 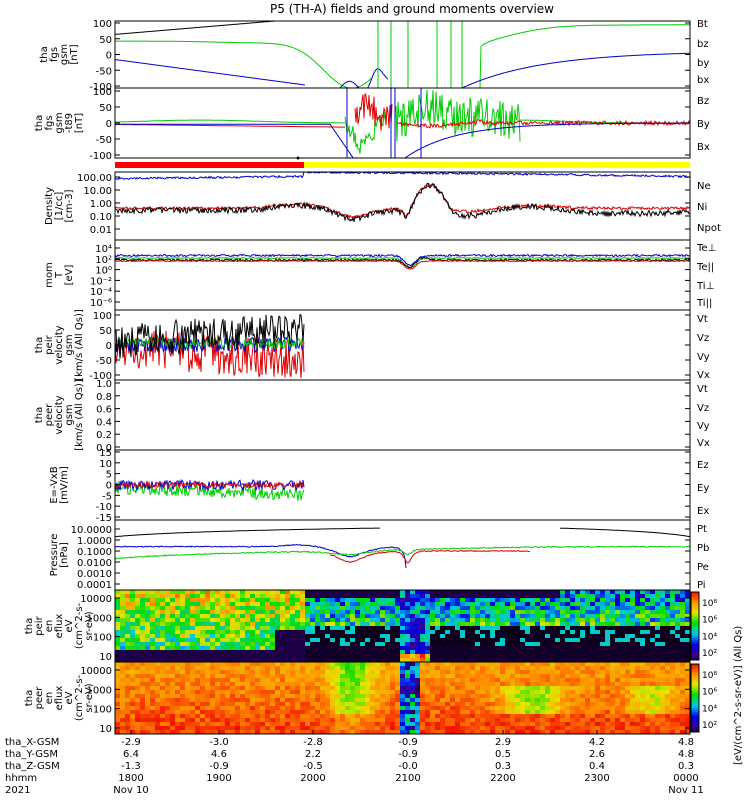 What do you see at coordinates (99, 618) in the screenshot?
I see `peir-eflux-tick-label: 1000` at bounding box center [99, 618].